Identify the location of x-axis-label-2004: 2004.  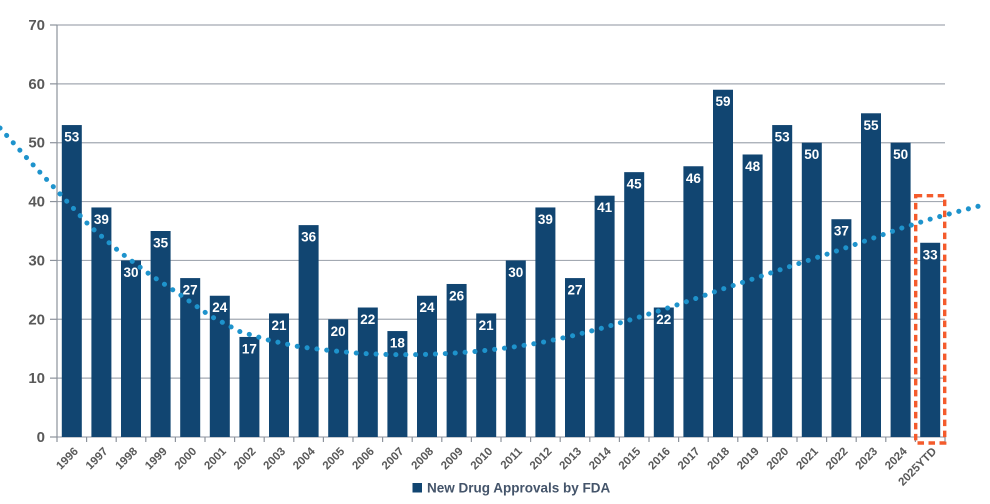
(304, 458).